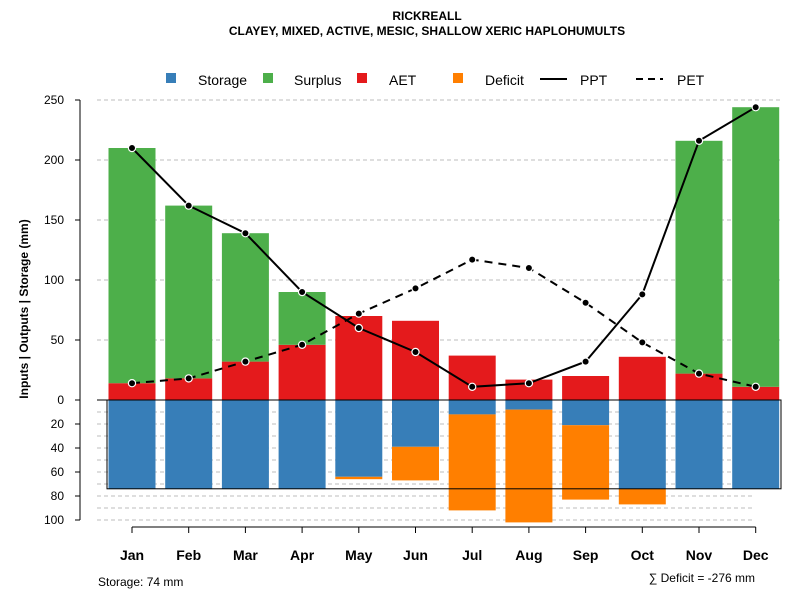  I want to click on y-tick-label-lower: 80, so click(58, 496).